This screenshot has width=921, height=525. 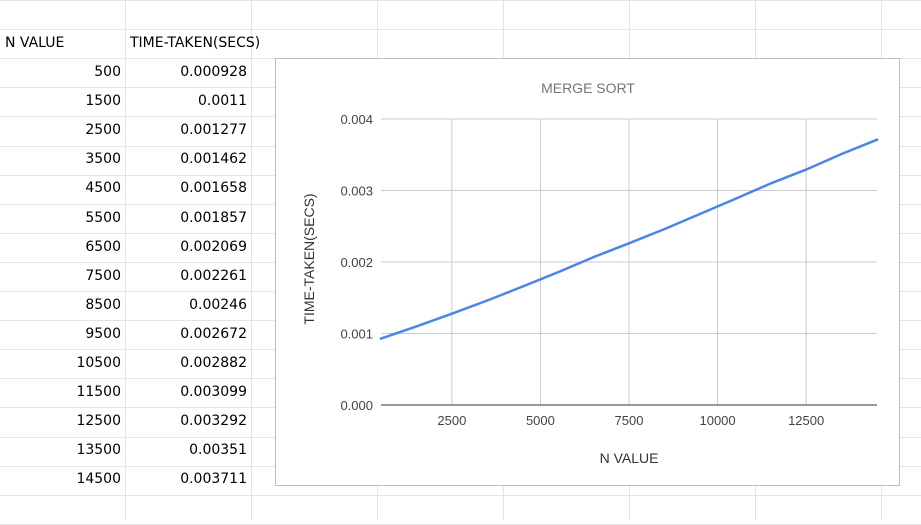 What do you see at coordinates (103, 276) in the screenshot?
I see `cell-n-value: 7500` at bounding box center [103, 276].